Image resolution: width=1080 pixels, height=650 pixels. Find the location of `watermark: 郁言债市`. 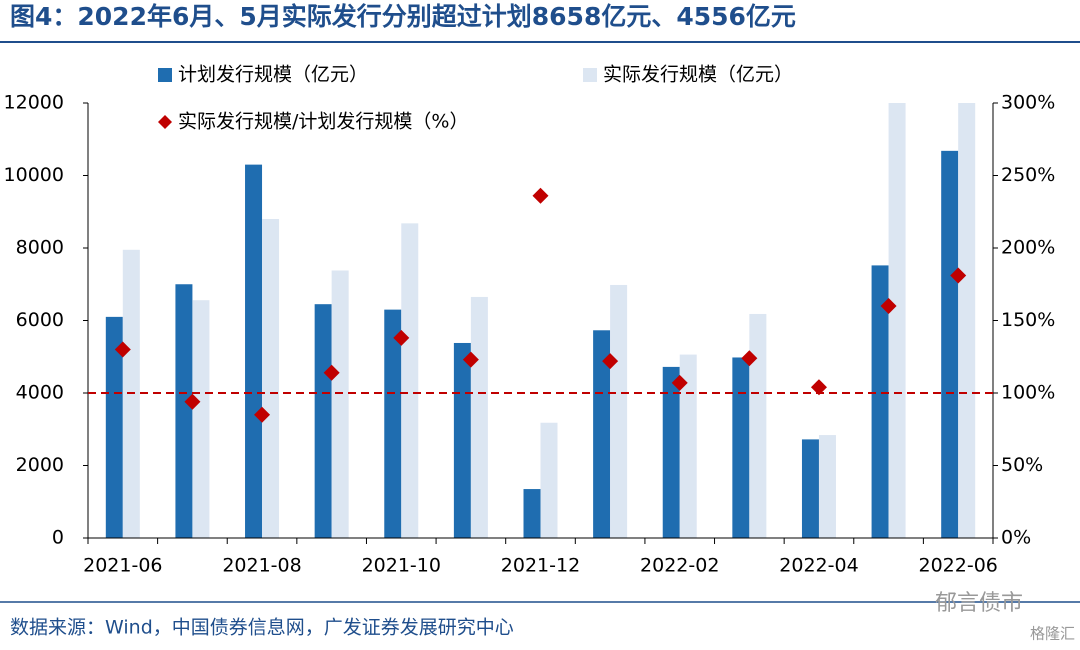

watermark: 郁言债市 is located at coordinates (979, 603).